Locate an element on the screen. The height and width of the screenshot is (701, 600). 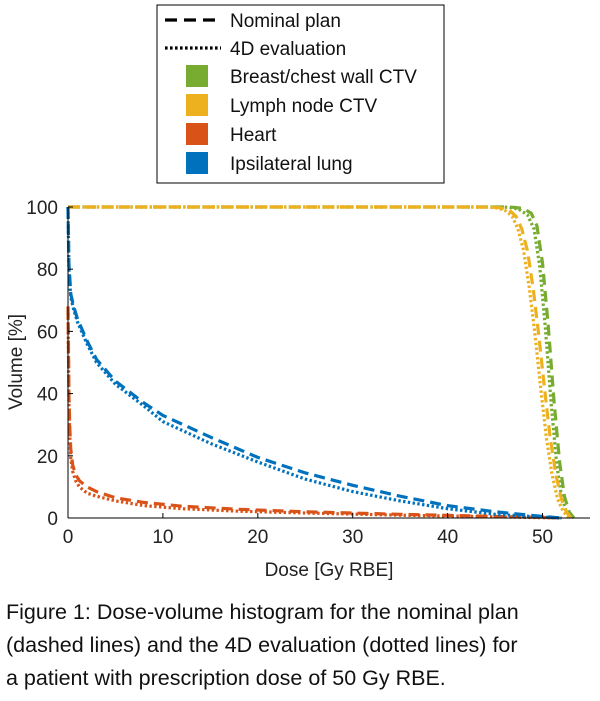
y-tick-label: 80 is located at coordinates (47, 270).